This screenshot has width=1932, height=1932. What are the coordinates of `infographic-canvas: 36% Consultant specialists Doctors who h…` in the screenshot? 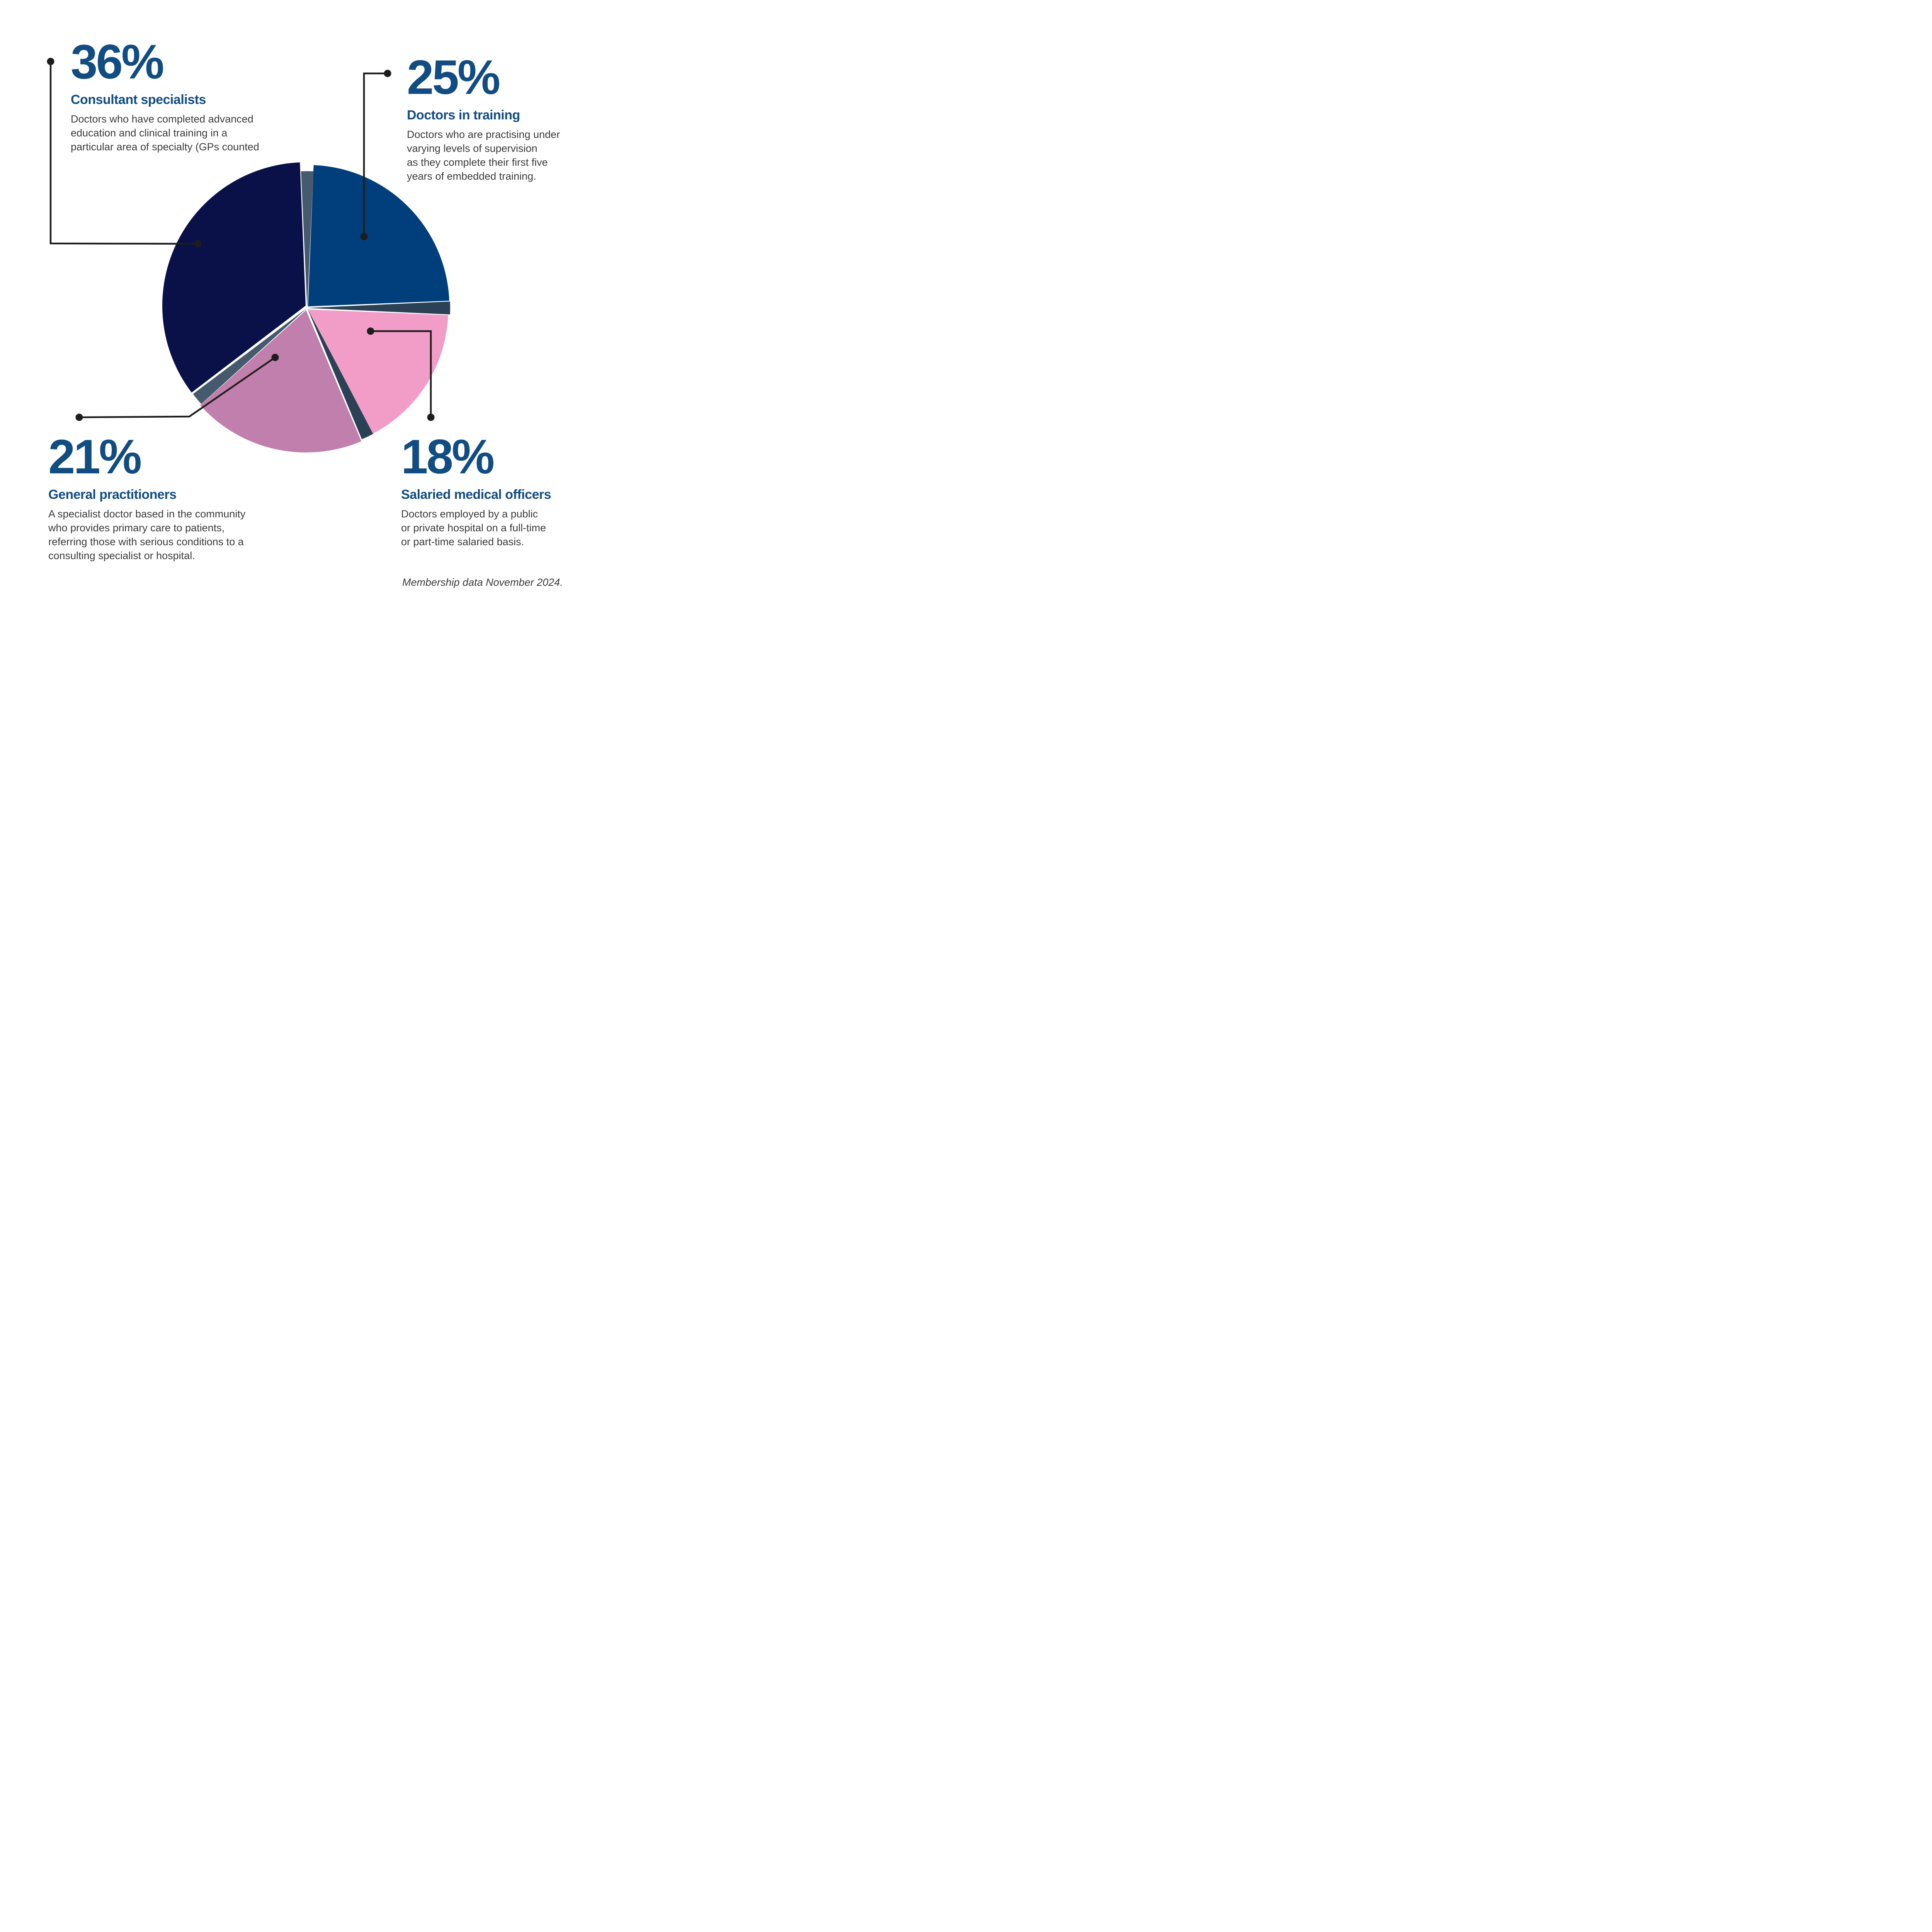 It's located at (303, 303).